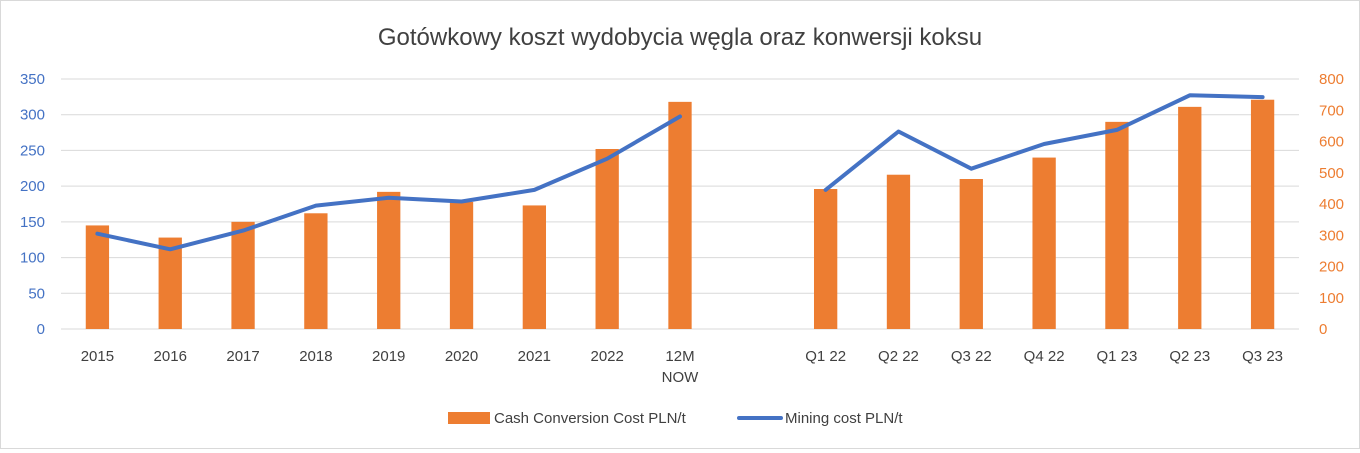 Image resolution: width=1360 pixels, height=453 pixels. What do you see at coordinates (1189, 356) in the screenshot?
I see `x-axis-tick-label: Q2 23` at bounding box center [1189, 356].